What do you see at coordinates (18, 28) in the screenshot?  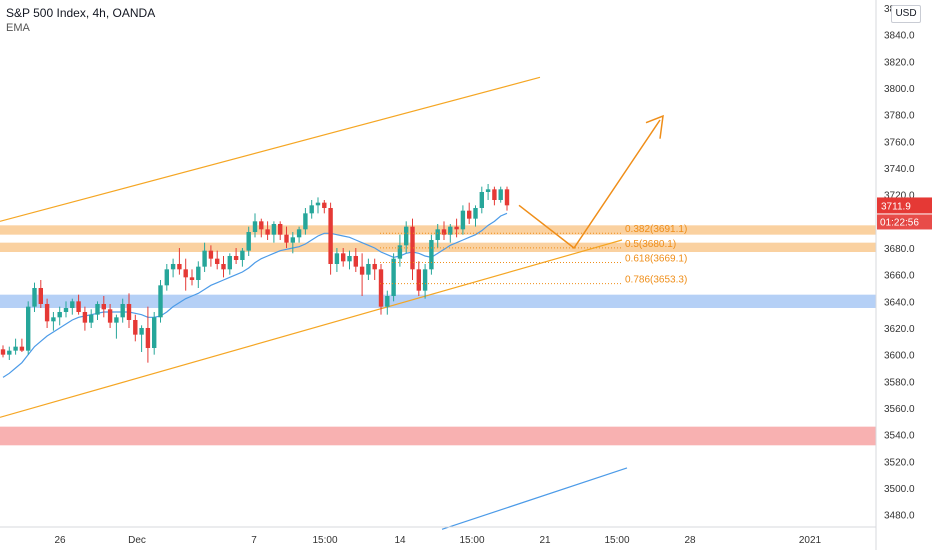 I see `legend-indicator: EMA` at bounding box center [18, 28].